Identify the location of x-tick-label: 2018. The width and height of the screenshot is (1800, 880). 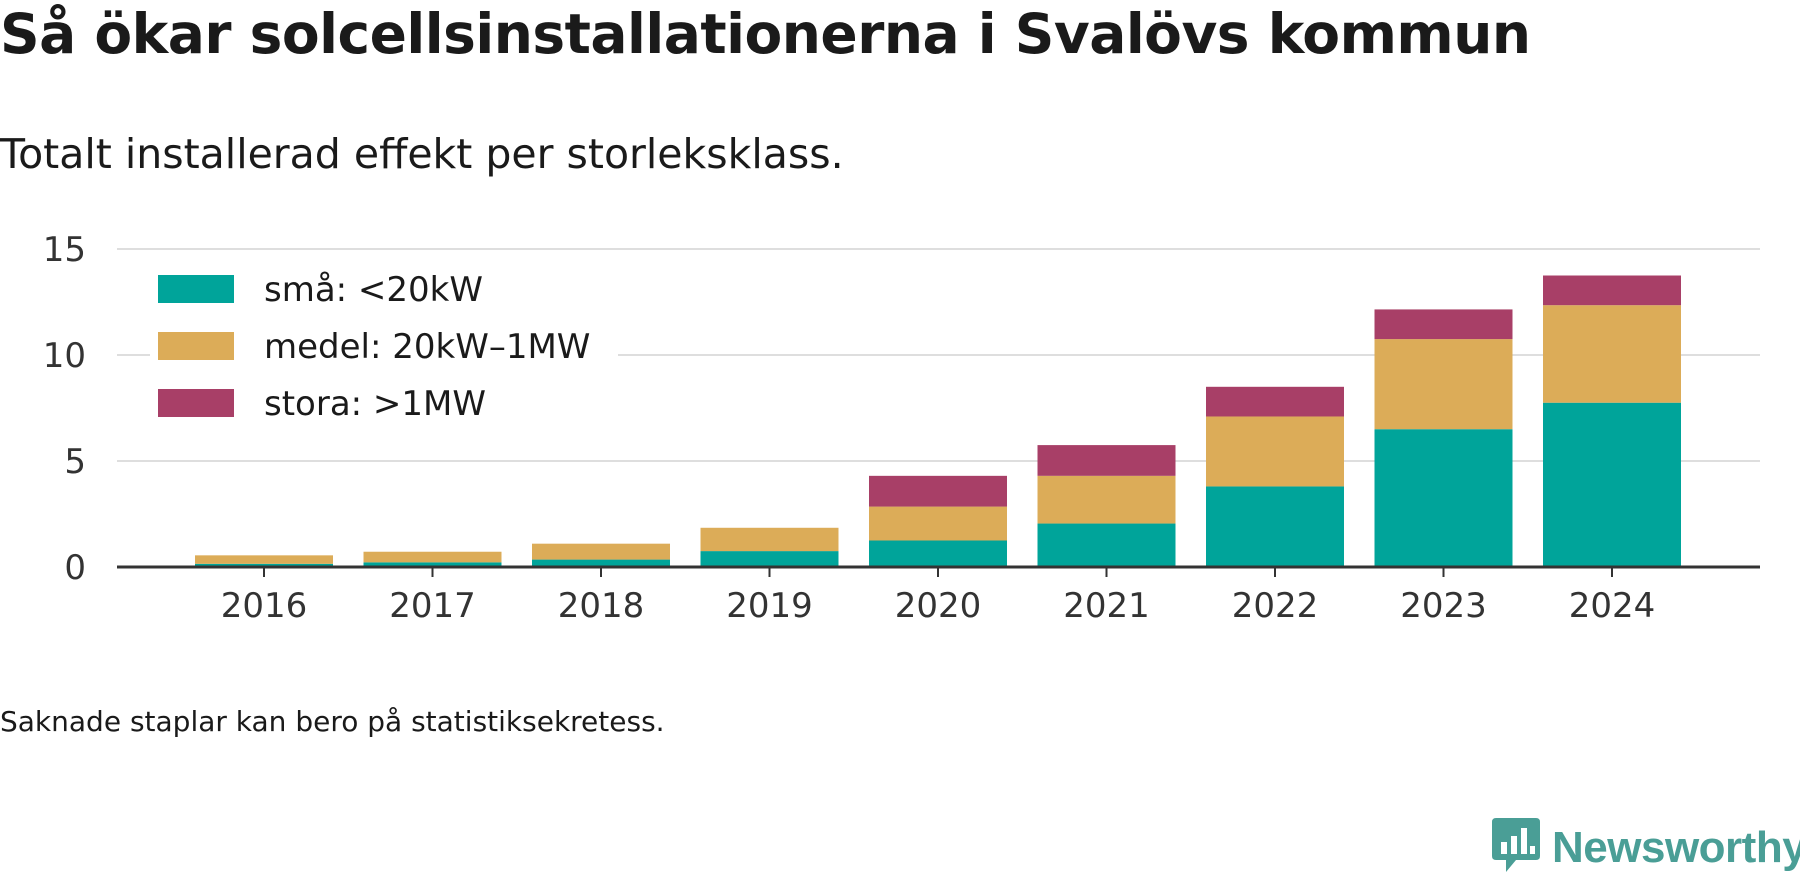
(601, 606).